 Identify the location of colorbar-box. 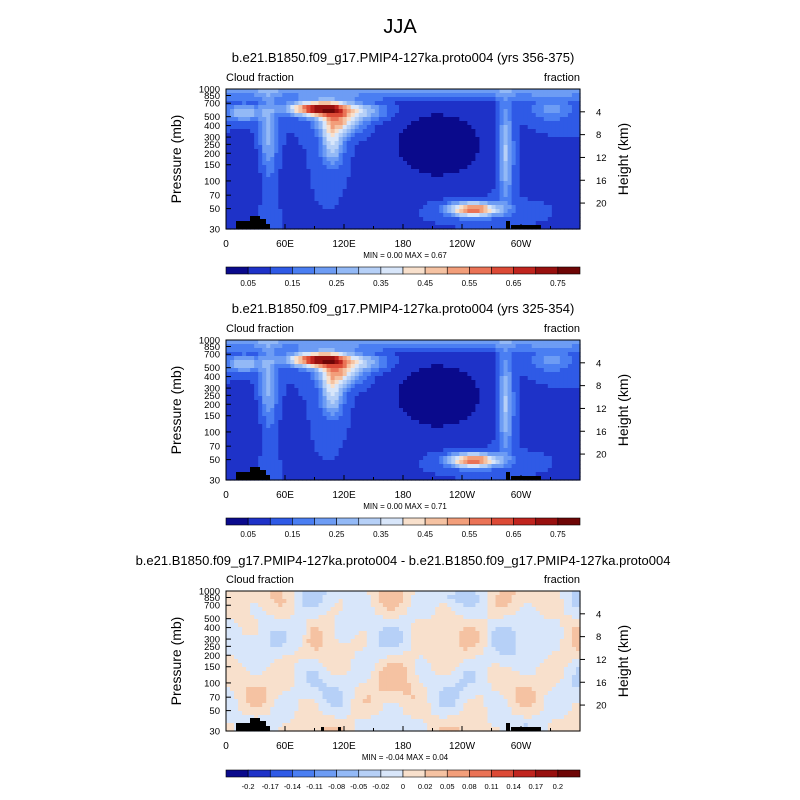
(370, 270).